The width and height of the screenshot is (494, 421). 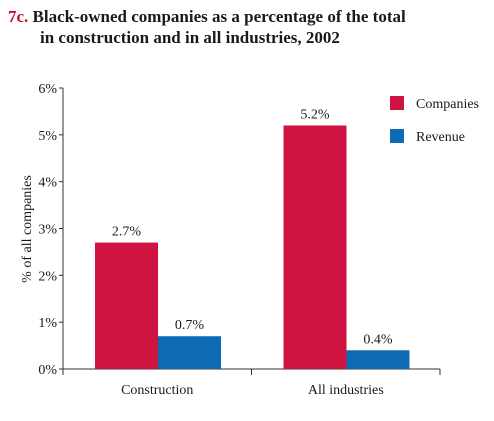 I want to click on y-axis-label: % of all companies, so click(x=27, y=229).